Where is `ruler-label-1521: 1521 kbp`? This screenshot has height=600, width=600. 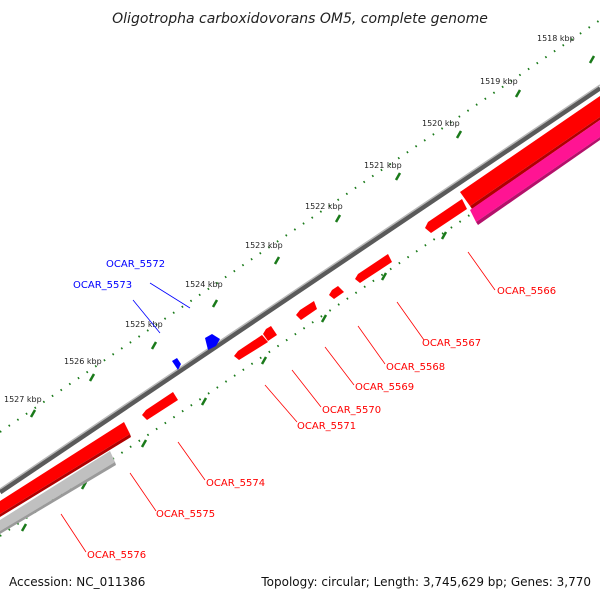 ruler-label-1521: 1521 kbp is located at coordinates (383, 165).